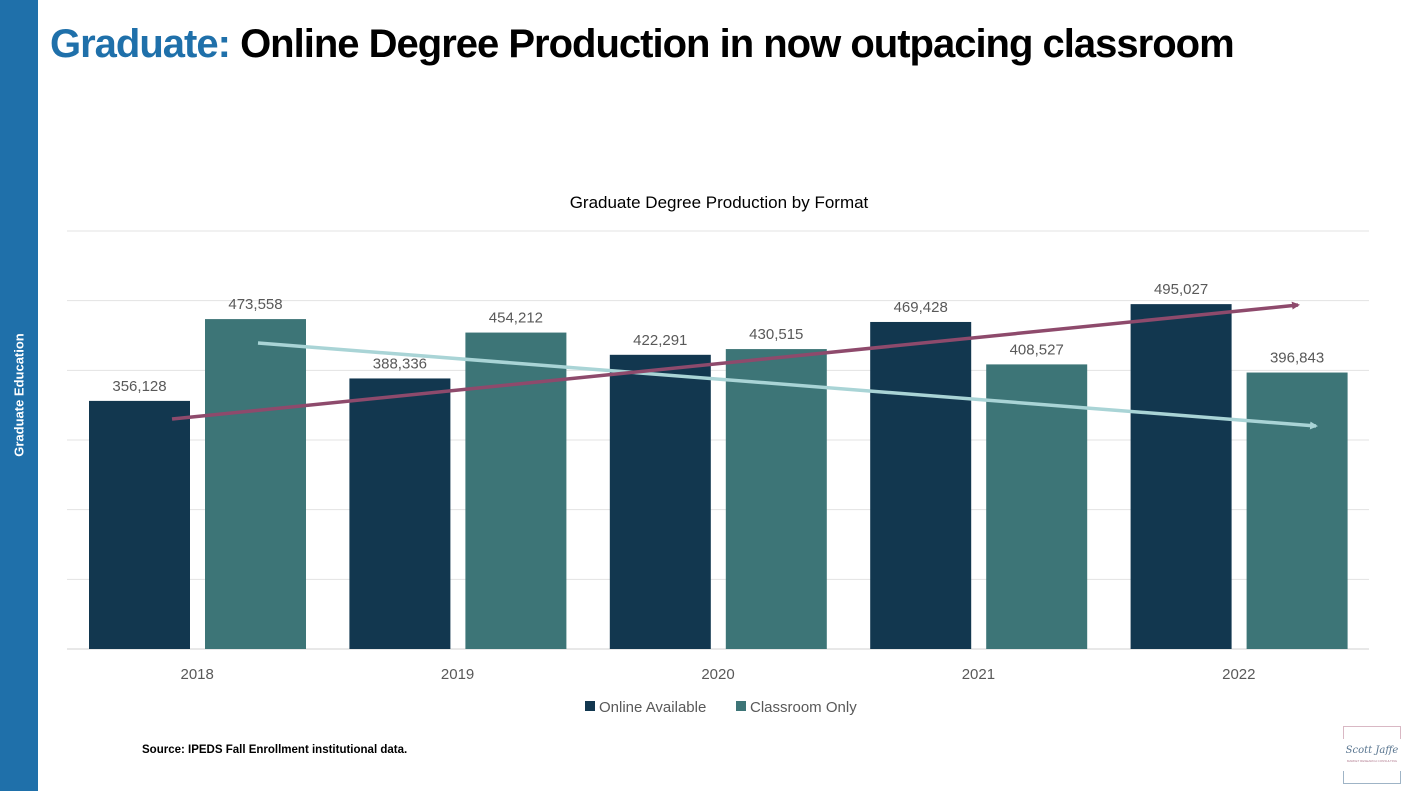 This screenshot has height=791, width=1408. Describe the element at coordinates (776, 499) in the screenshot. I see `bar-classroom-2020` at that location.